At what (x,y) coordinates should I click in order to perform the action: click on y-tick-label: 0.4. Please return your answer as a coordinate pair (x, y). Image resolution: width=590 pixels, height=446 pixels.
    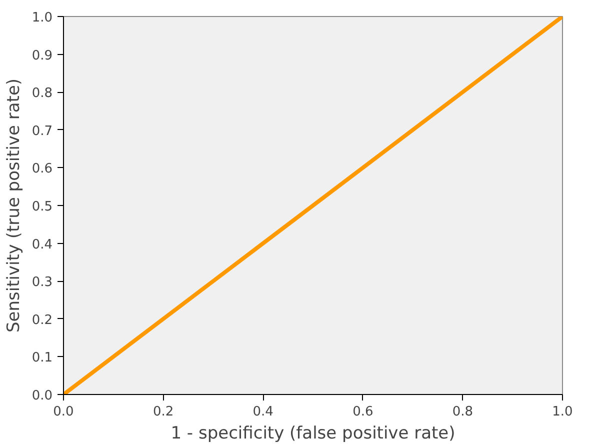
    Looking at the image, I should click on (42, 244).